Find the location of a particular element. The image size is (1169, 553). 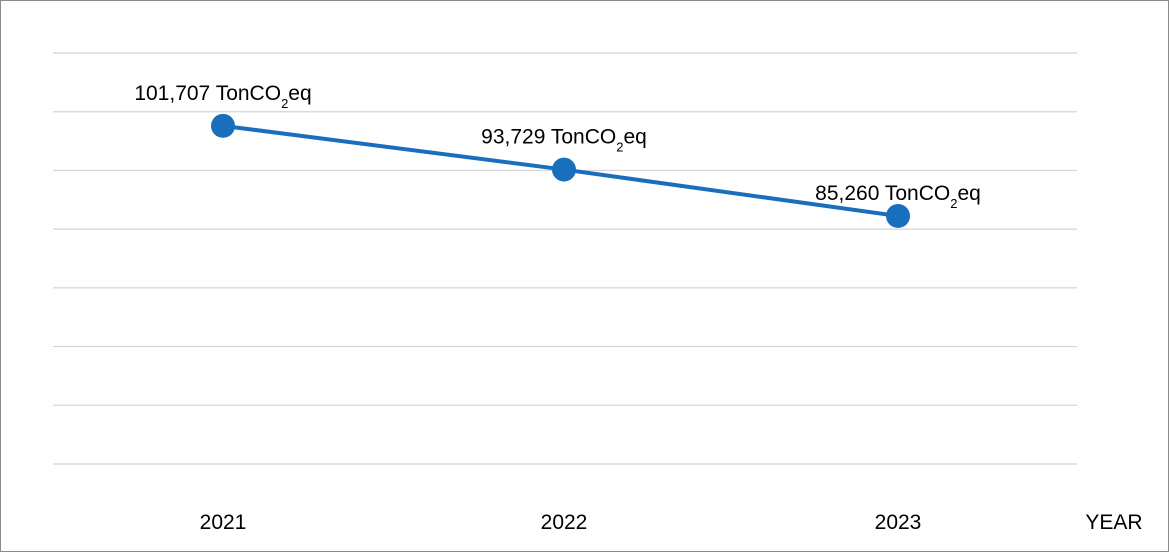

x-tick-label-2022: 2022 is located at coordinates (564, 522).